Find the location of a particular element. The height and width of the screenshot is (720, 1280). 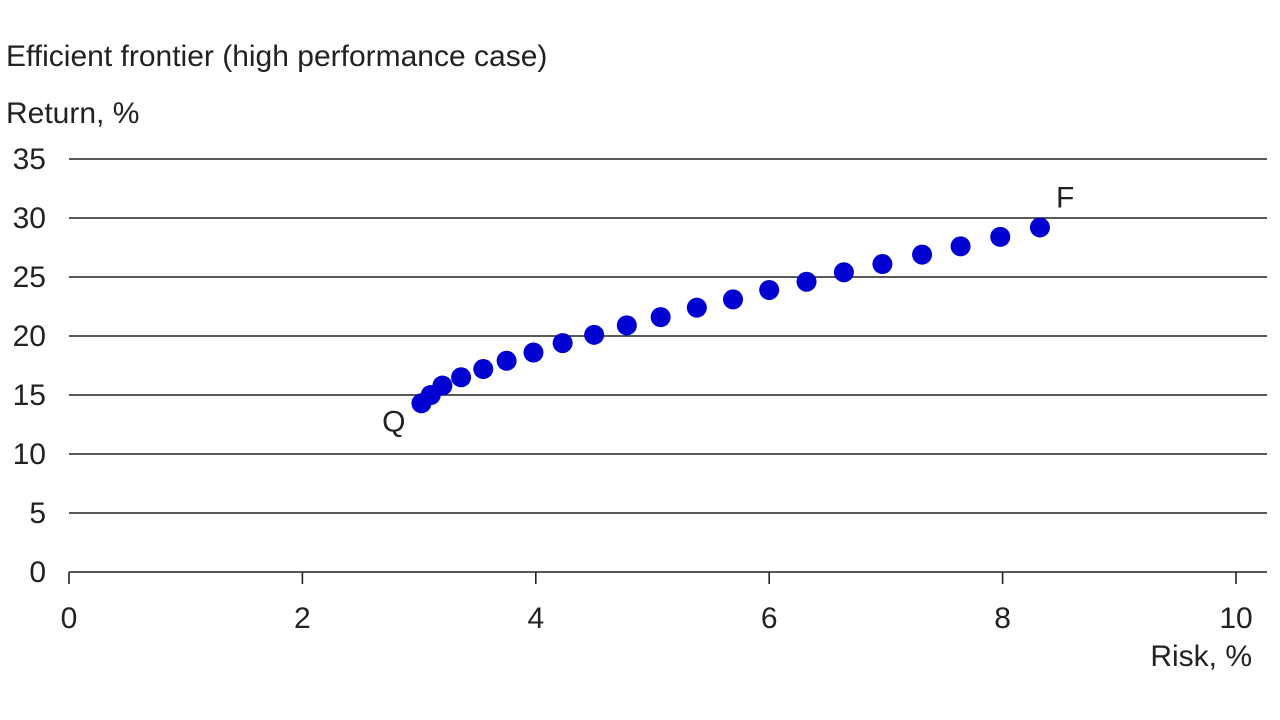

x-tick-label: 2 is located at coordinates (302, 618).